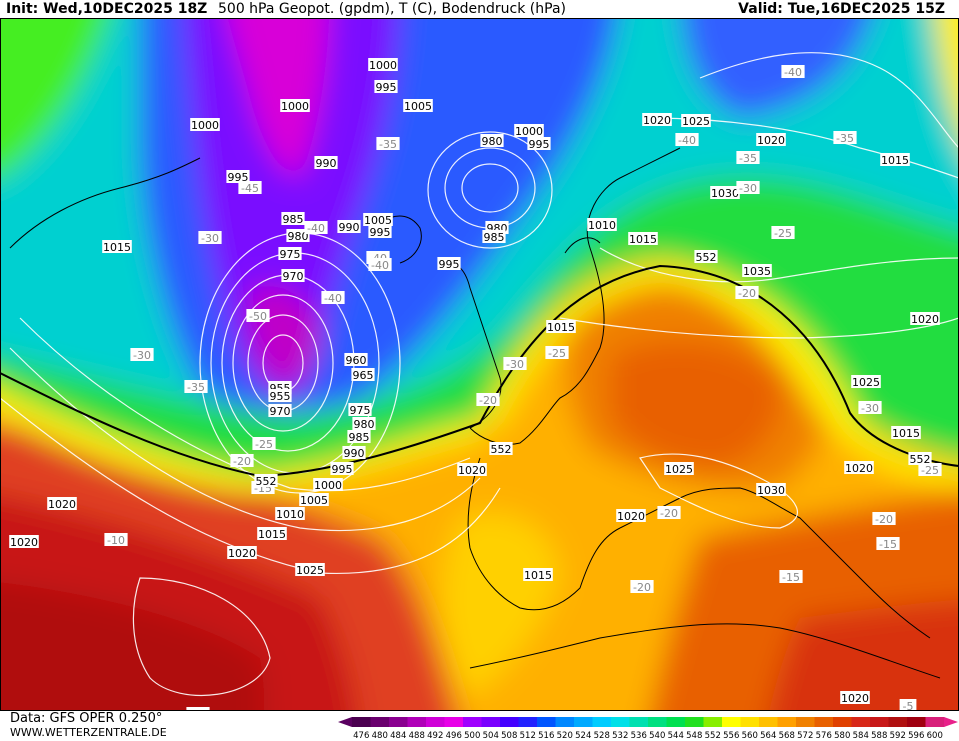  I want to click on legend-tick-label: 524, so click(583, 736).